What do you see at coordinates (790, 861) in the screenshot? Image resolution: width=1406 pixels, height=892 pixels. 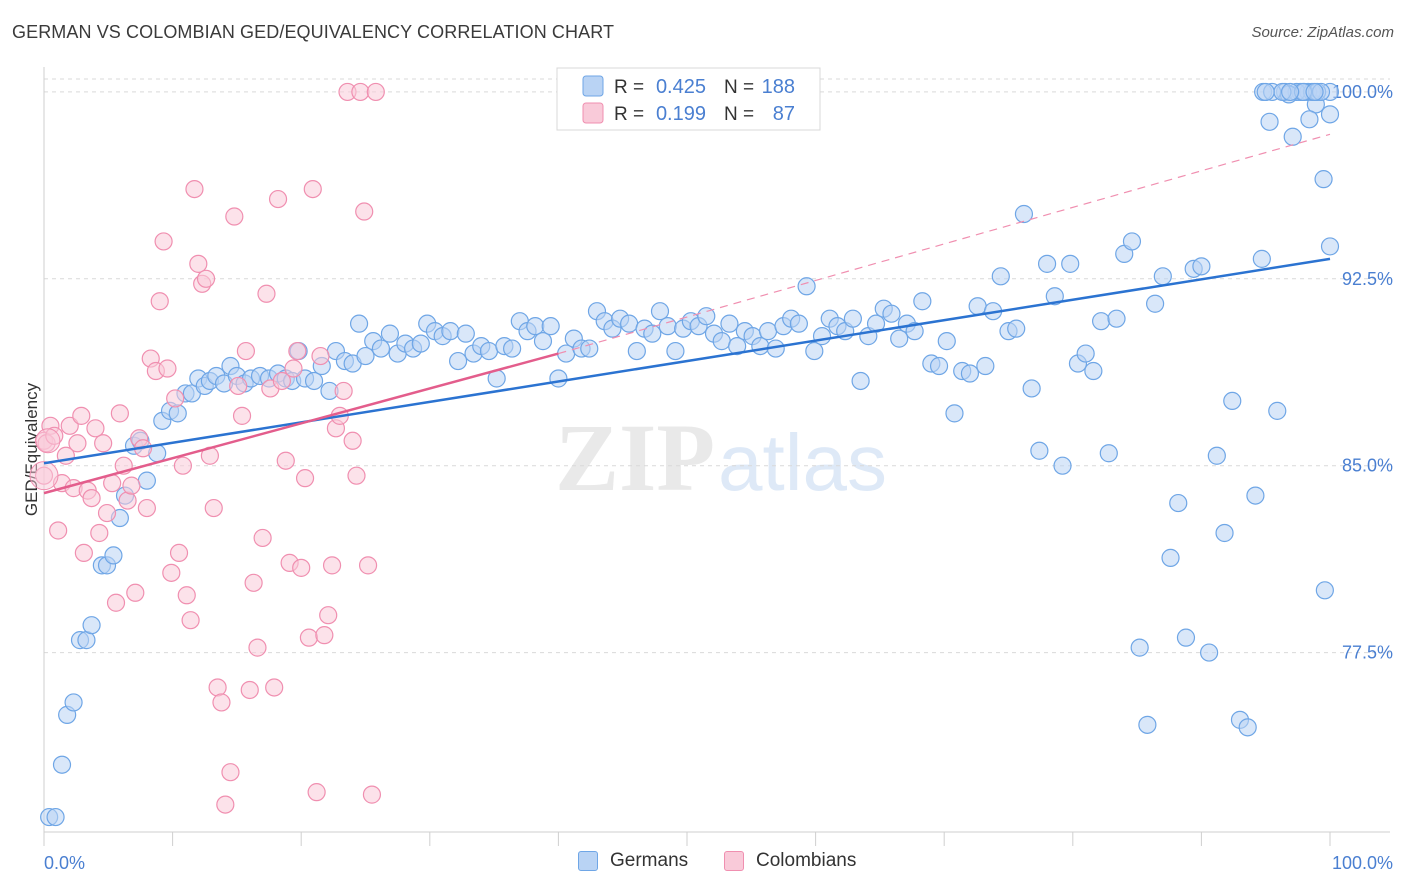 I see `legend-item-colombians: Colombians` at bounding box center [790, 861].